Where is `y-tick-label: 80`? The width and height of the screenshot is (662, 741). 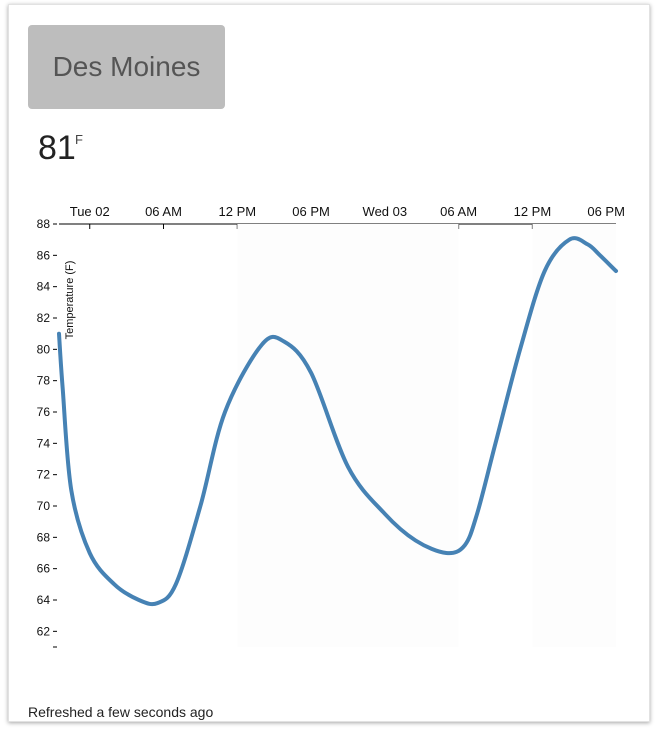 y-tick-label: 80 is located at coordinates (44, 349).